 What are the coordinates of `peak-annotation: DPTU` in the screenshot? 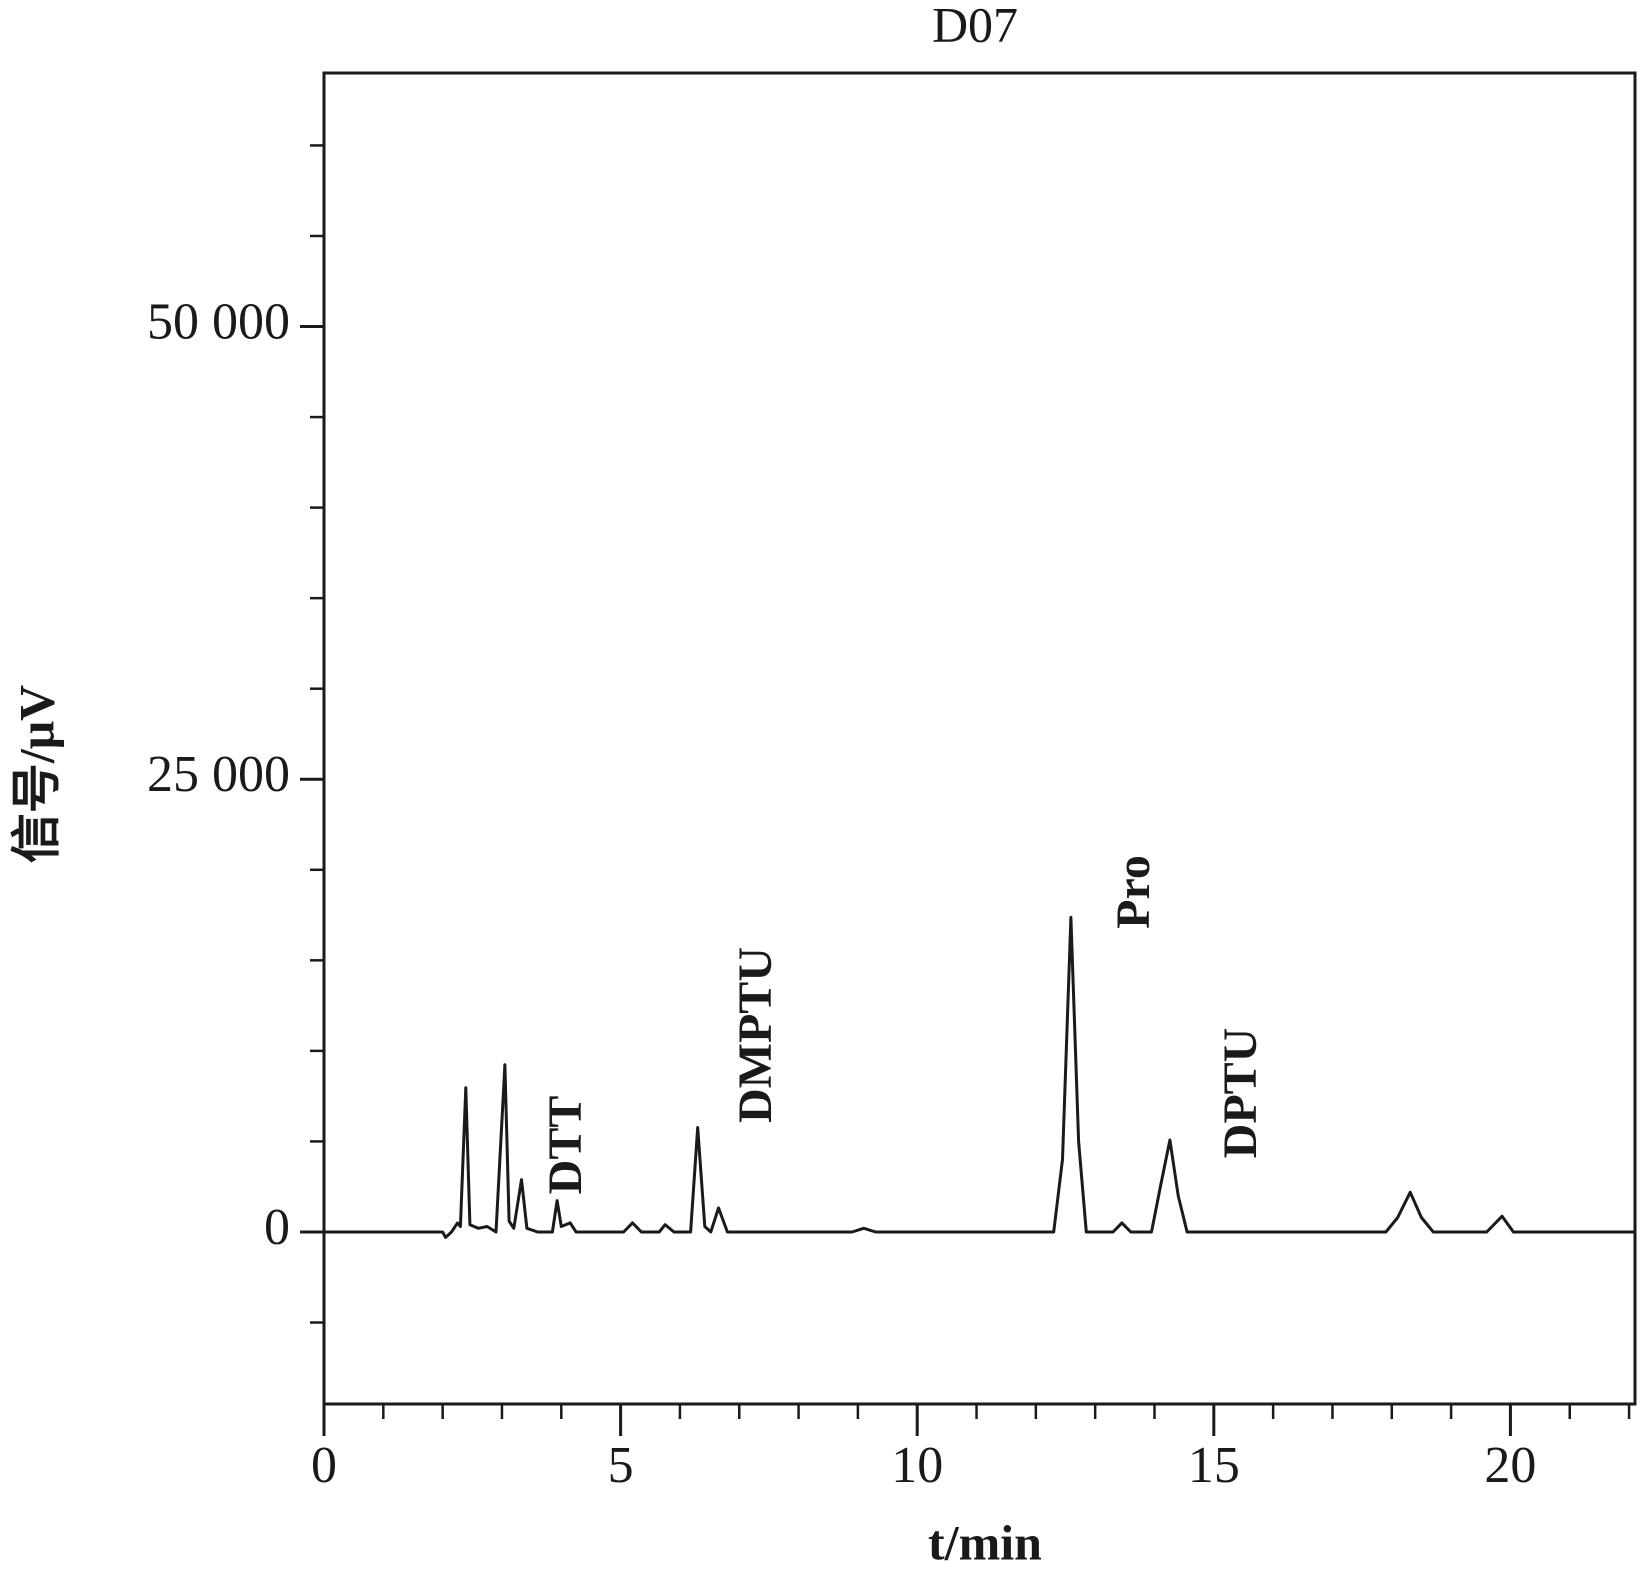 It's located at (1240, 1093).